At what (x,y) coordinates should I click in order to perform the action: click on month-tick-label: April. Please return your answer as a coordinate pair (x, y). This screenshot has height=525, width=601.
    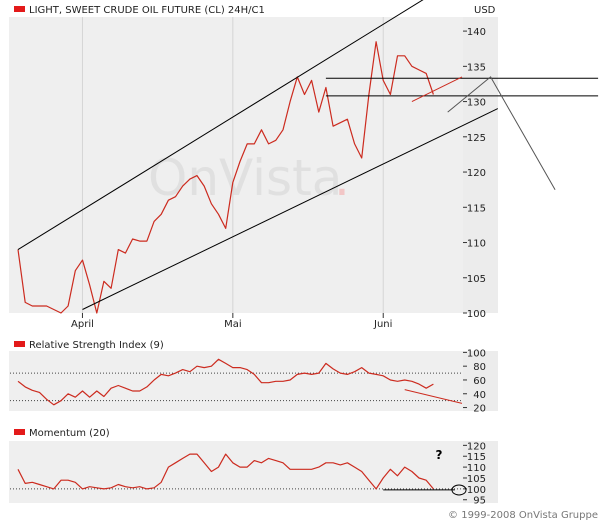
    Looking at the image, I should click on (82, 324).